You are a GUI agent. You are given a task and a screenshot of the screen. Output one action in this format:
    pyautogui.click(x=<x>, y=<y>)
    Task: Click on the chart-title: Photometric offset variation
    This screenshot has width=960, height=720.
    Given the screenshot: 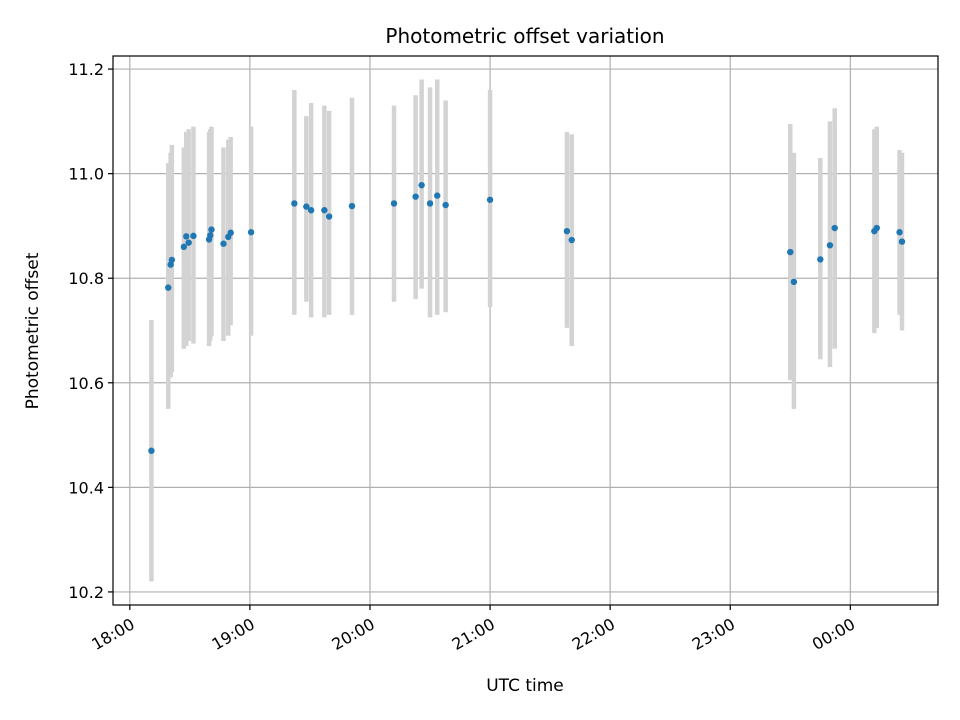 What is the action you would take?
    pyautogui.click(x=524, y=36)
    